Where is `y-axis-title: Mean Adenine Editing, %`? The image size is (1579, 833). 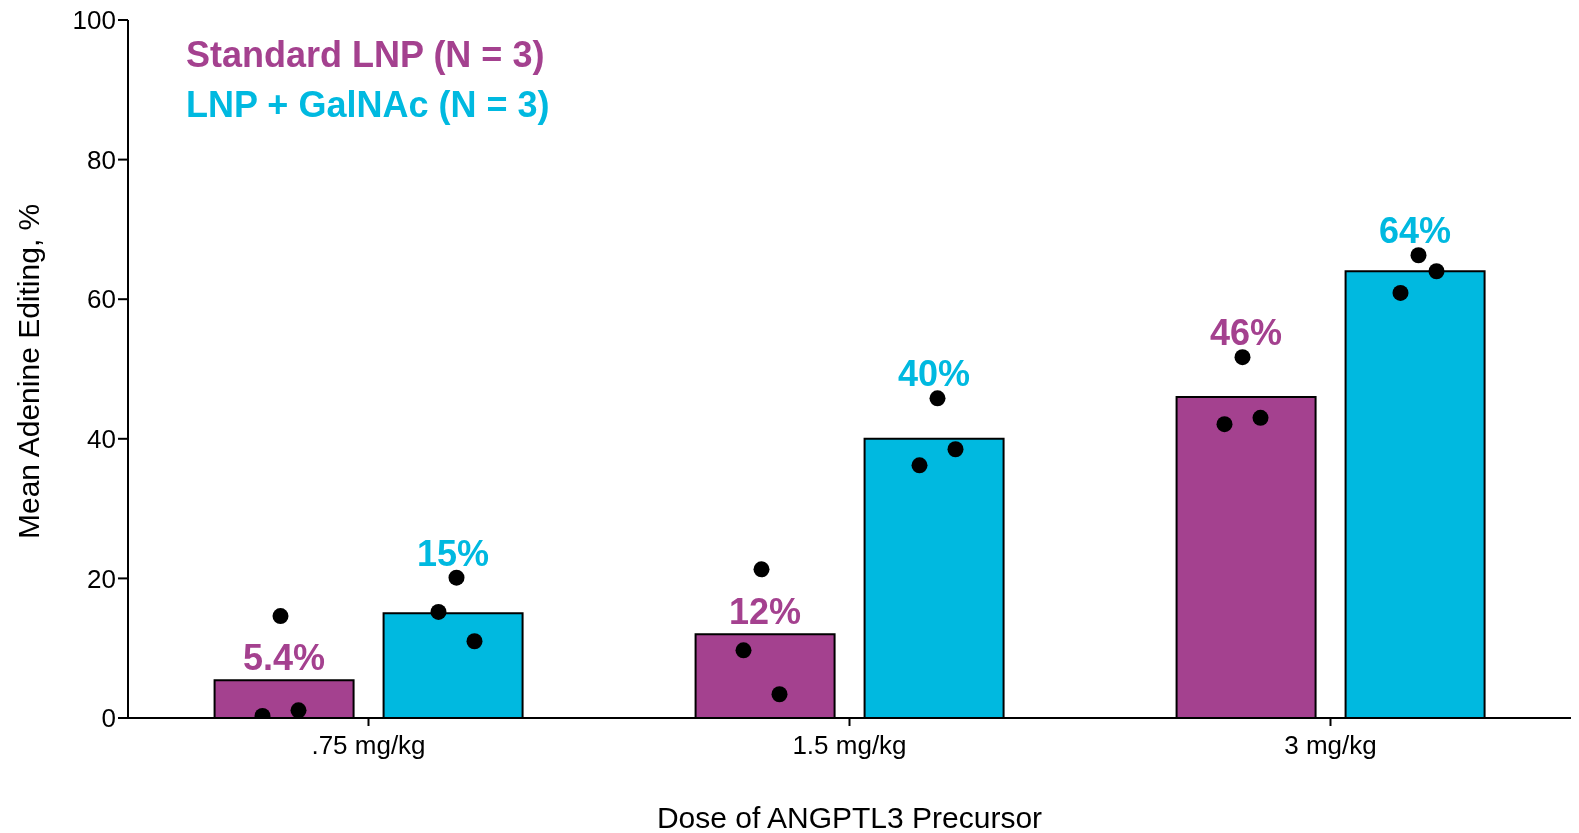 y-axis-title: Mean Adenine Editing, % is located at coordinates (28, 371).